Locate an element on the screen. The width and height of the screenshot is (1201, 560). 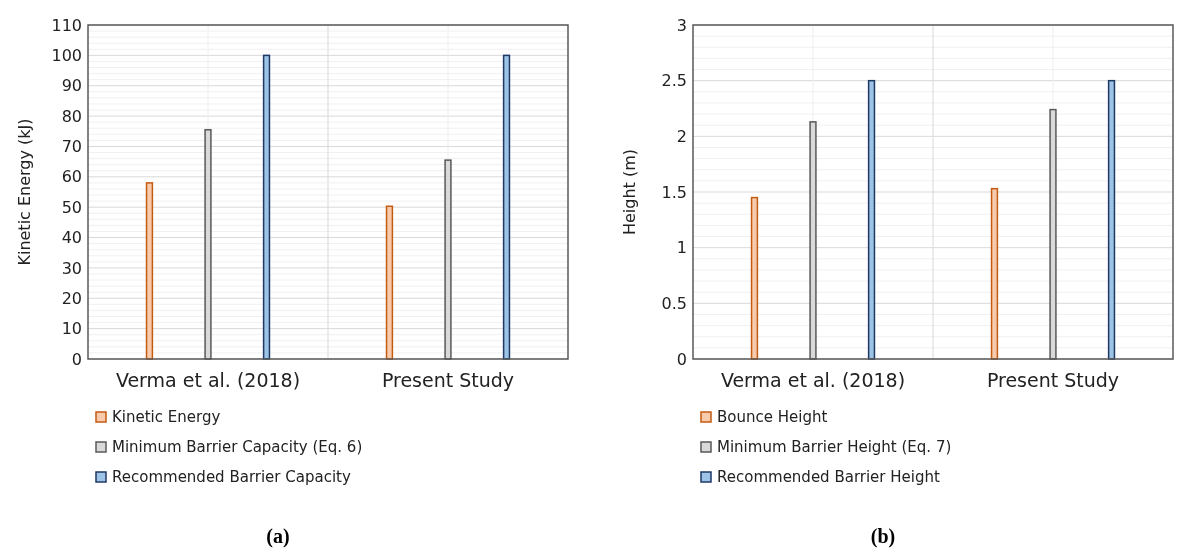
text: (a) is located at coordinates (278, 536).